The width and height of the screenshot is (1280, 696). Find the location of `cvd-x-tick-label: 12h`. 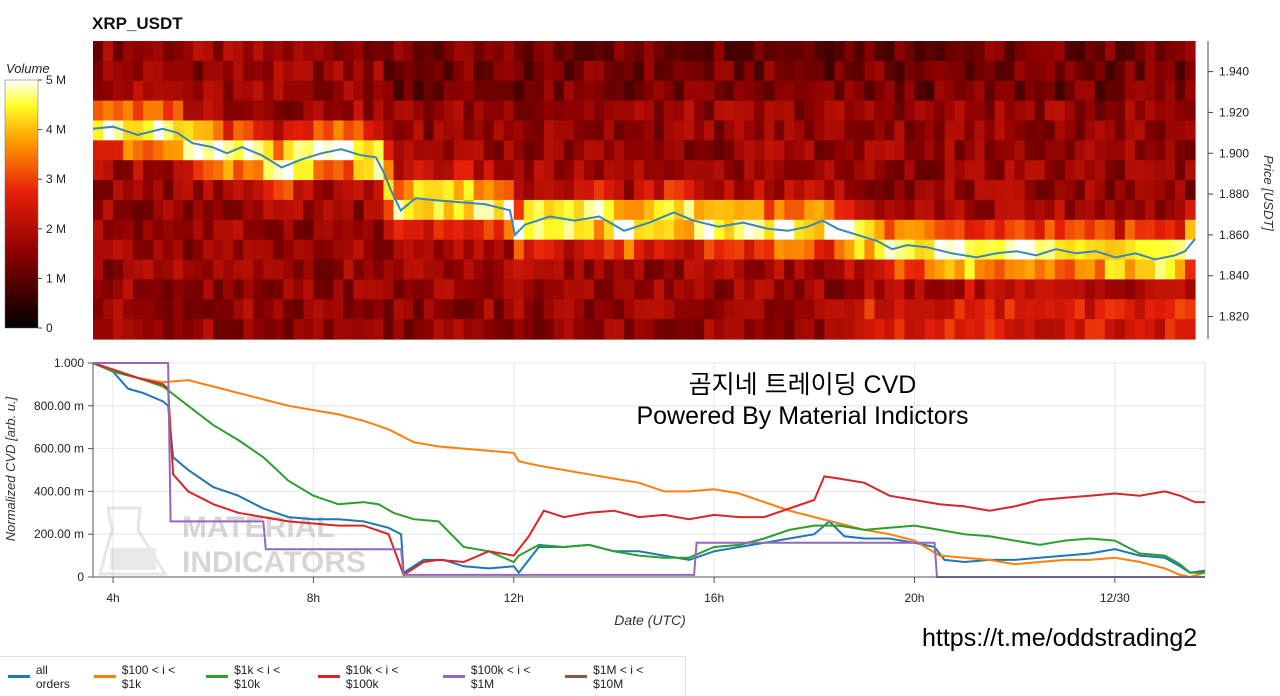

cvd-x-tick-label: 12h is located at coordinates (514, 598).